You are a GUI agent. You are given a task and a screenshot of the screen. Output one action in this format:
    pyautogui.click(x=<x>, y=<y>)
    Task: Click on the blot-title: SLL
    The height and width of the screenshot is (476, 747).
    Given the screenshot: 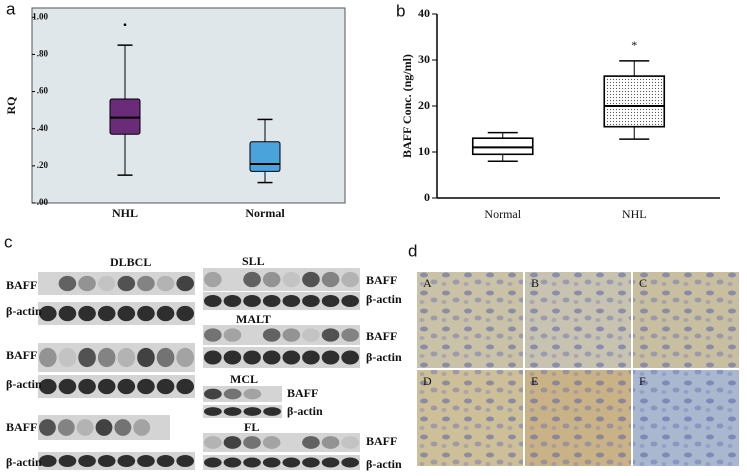 What is the action you would take?
    pyautogui.click(x=253, y=261)
    